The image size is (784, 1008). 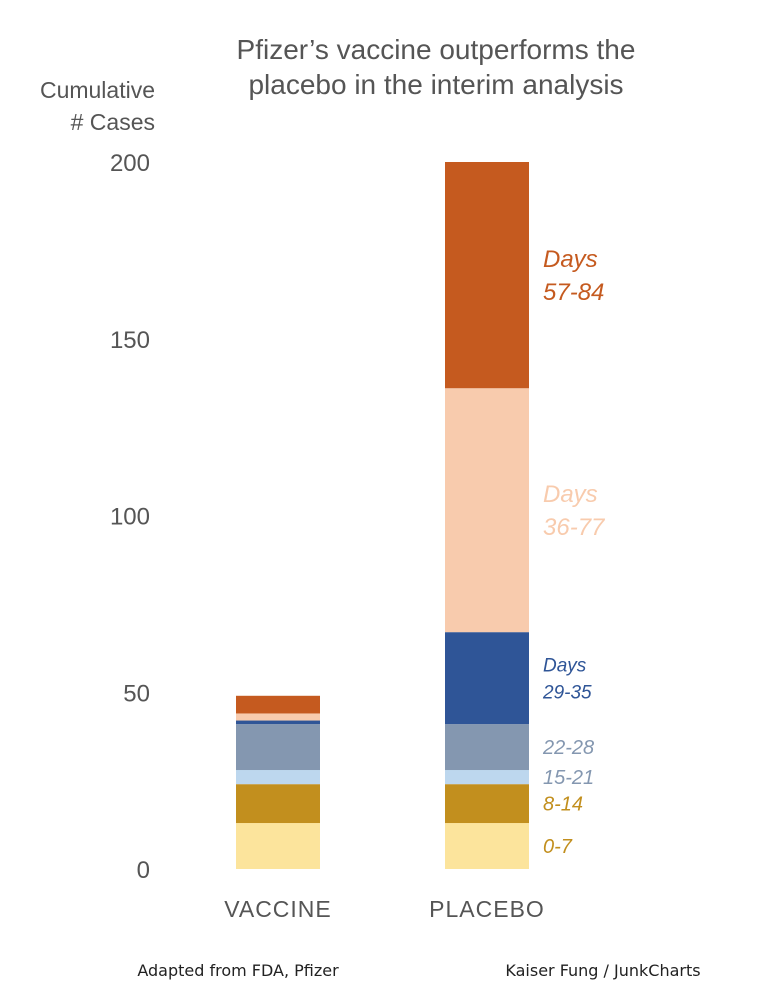 I want to click on y-tick-label: 150, so click(x=130, y=340).